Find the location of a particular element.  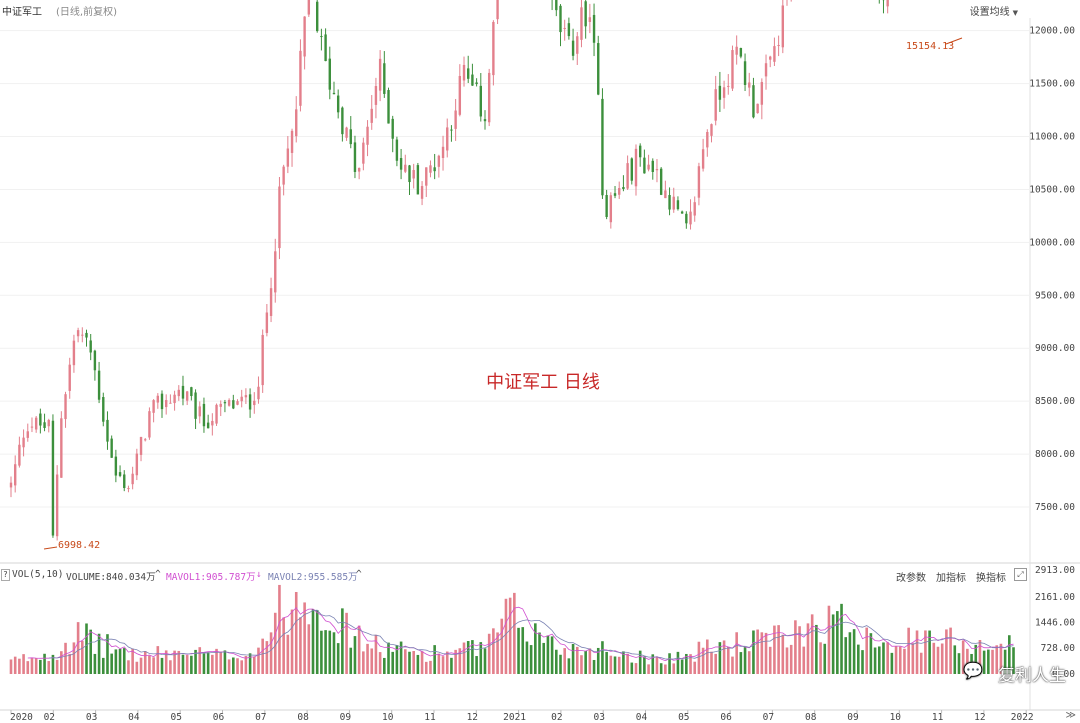

volume-bars is located at coordinates (512, 629).